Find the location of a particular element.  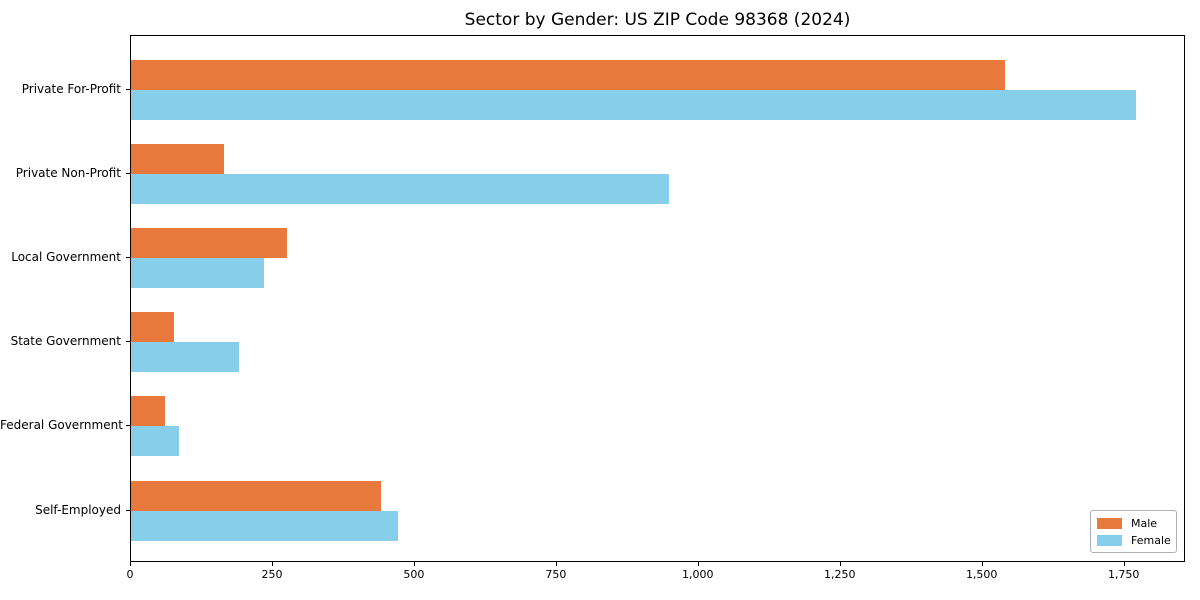

legend: Male Female is located at coordinates (1133, 531).